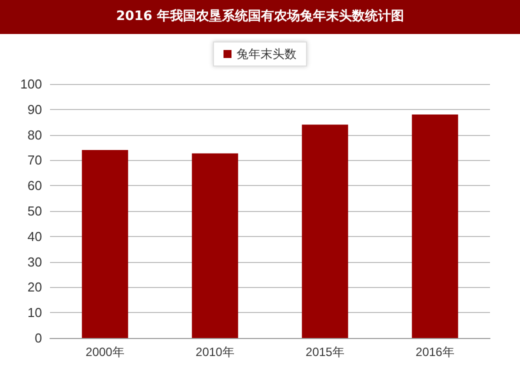  Describe the element at coordinates (35, 211) in the screenshot. I see `y-tick-label: 50` at that location.